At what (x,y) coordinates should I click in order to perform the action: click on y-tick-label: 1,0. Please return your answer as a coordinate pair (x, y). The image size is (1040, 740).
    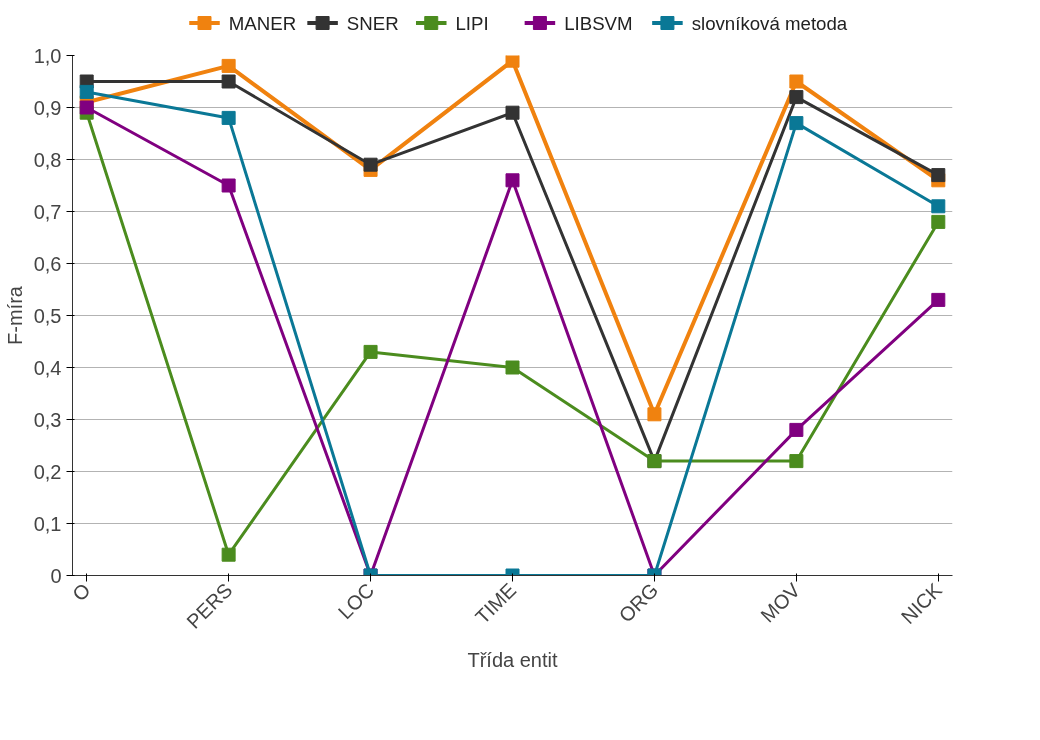
    Looking at the image, I should click on (47, 55).